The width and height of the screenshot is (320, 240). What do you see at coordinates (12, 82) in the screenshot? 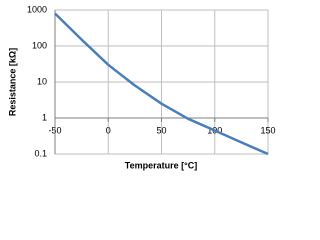
I see `y-axis-title: Resistance [kΩ]` at bounding box center [12, 82].